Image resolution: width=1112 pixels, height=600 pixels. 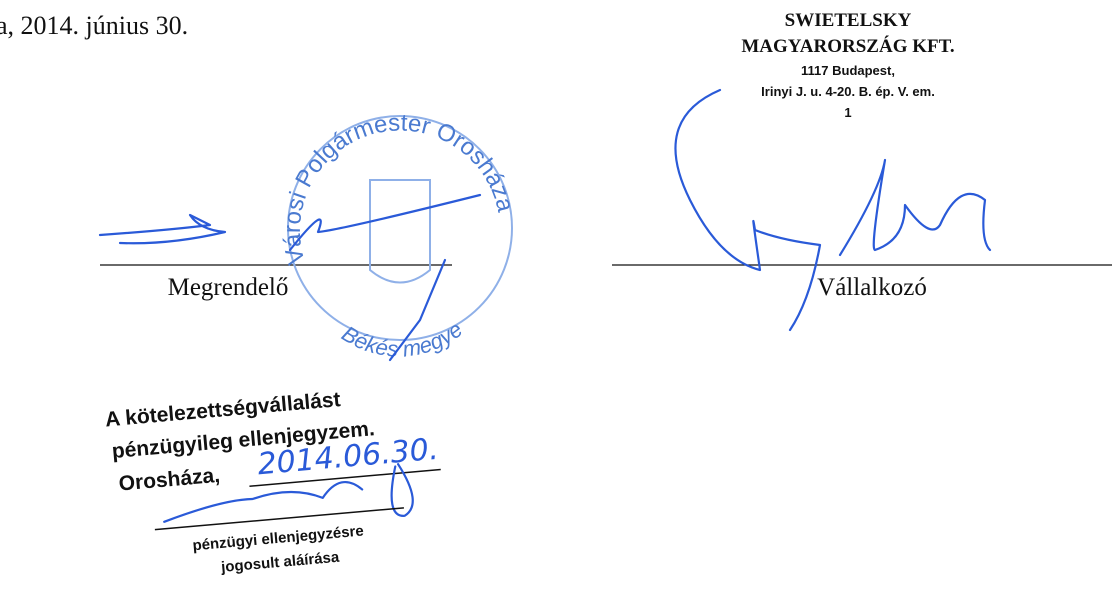 What do you see at coordinates (848, 20) in the screenshot?
I see `stamp-name: SWIETELSKY` at bounding box center [848, 20].